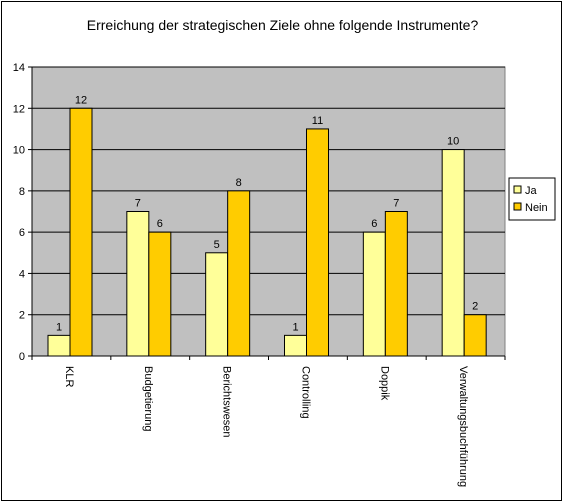  I want to click on y-tick-label: 10, so click(19, 151).